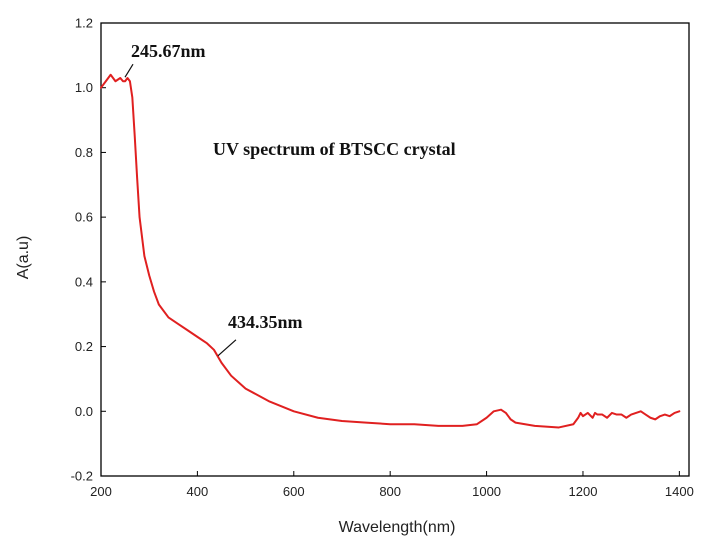 Image resolution: width=704 pixels, height=539 pixels. What do you see at coordinates (84, 23) in the screenshot?
I see `y-tick-label: 1.2` at bounding box center [84, 23].